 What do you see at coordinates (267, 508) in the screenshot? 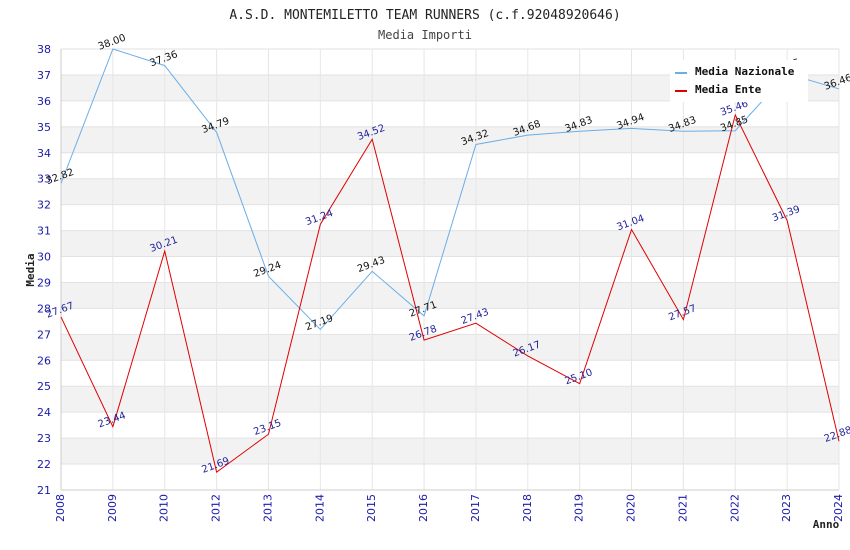
I see `x-tick-label: 2013` at bounding box center [267, 508].